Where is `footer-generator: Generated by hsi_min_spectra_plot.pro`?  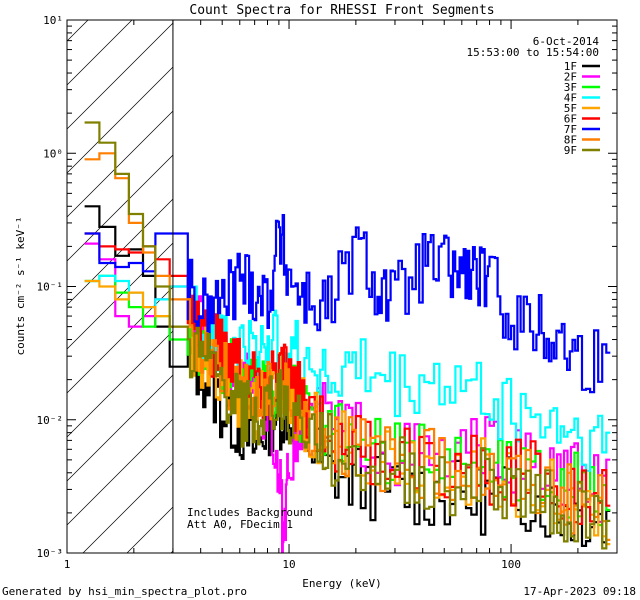
footer-generator: Generated by hsi_min_spectra_plot.pro is located at coordinates (124, 591).